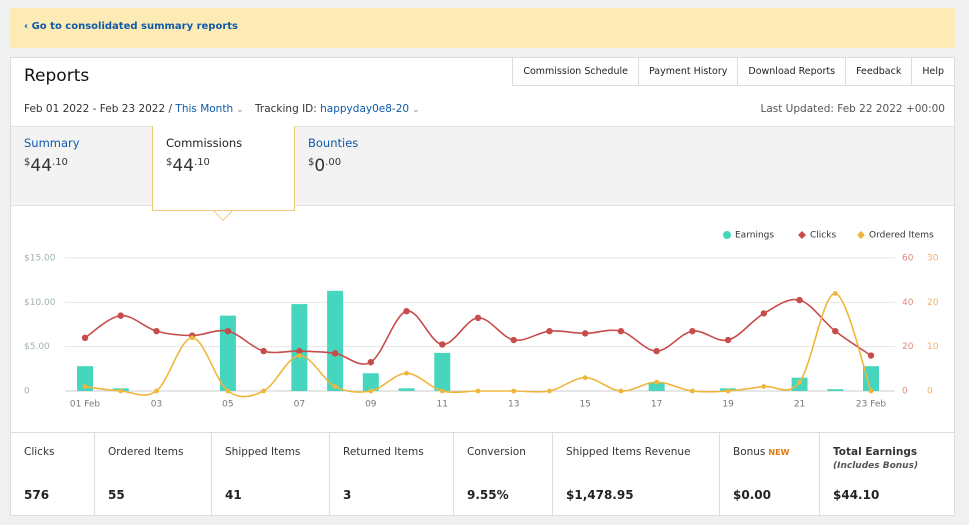 The width and height of the screenshot is (969, 525). What do you see at coordinates (770, 474) in the screenshot?
I see `totals-cell: Bonus NEW $0.00` at bounding box center [770, 474].